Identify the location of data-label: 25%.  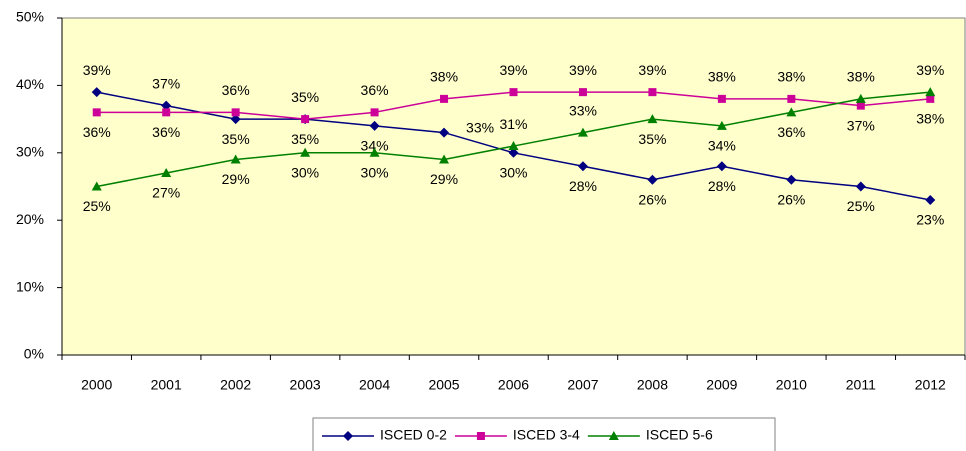
(861, 206).